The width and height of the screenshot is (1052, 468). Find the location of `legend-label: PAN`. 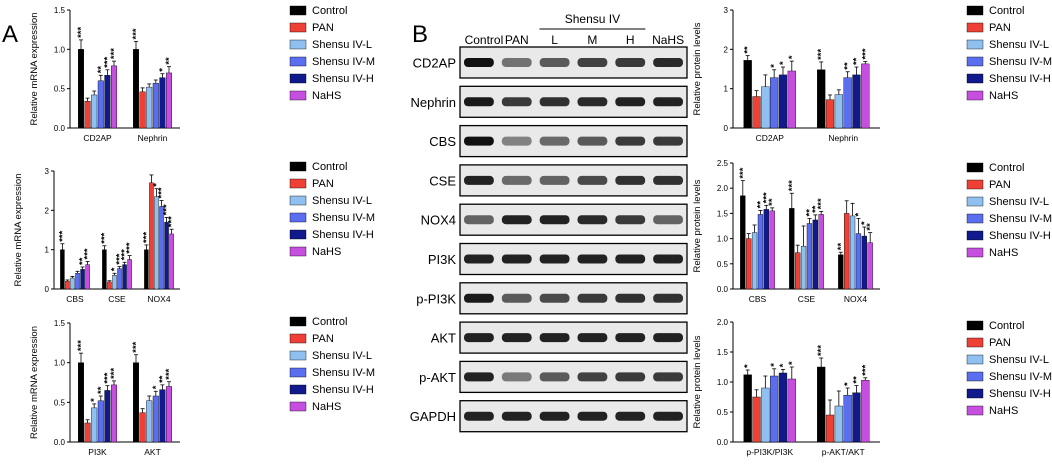

legend-label: PAN is located at coordinates (323, 28).